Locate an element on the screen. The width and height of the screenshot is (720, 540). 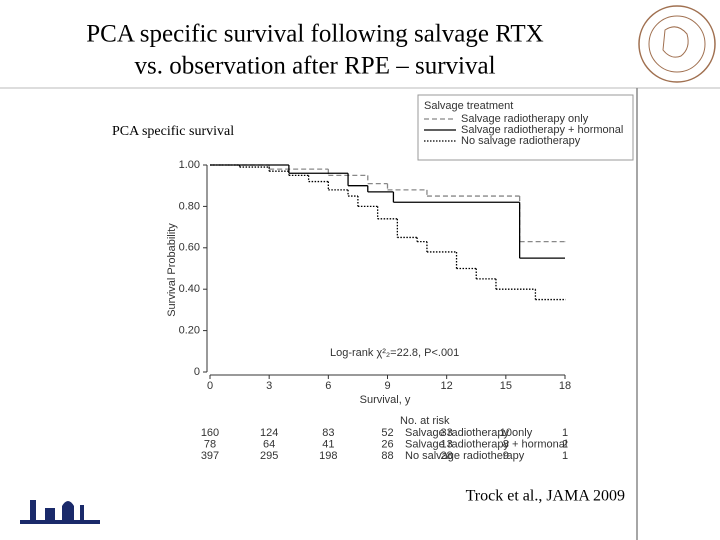
x-tick-label: 12 is located at coordinates (447, 386).